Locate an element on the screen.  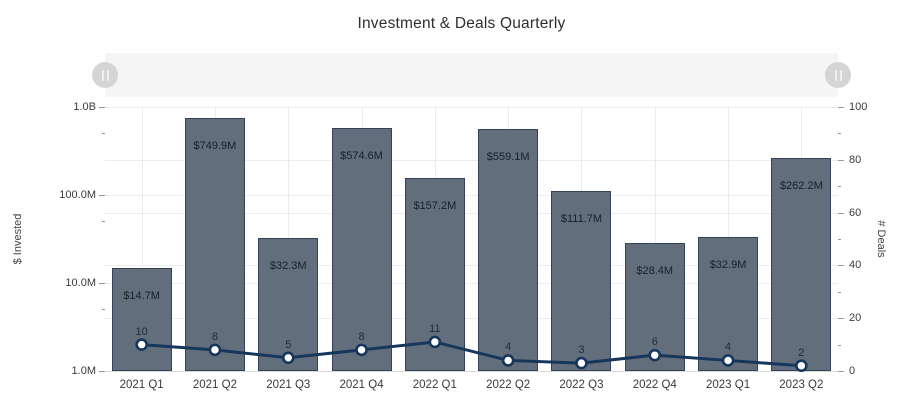
bar-value-label: $559.1M is located at coordinates (508, 157).